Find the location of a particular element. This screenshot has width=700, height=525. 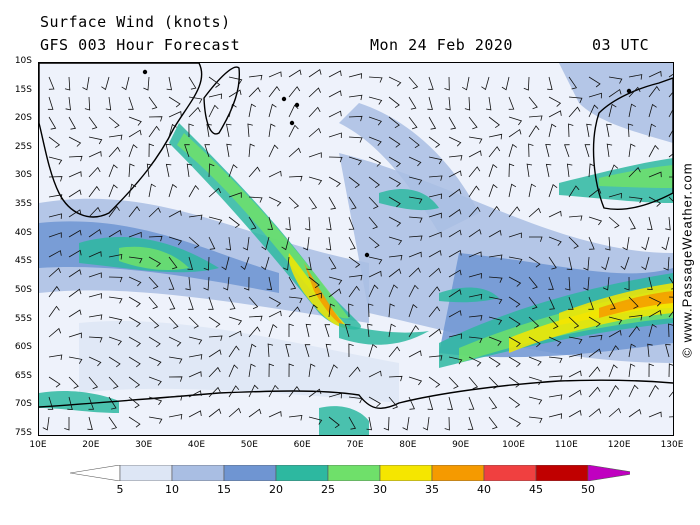

colorbar-segment is located at coordinates (198, 473).